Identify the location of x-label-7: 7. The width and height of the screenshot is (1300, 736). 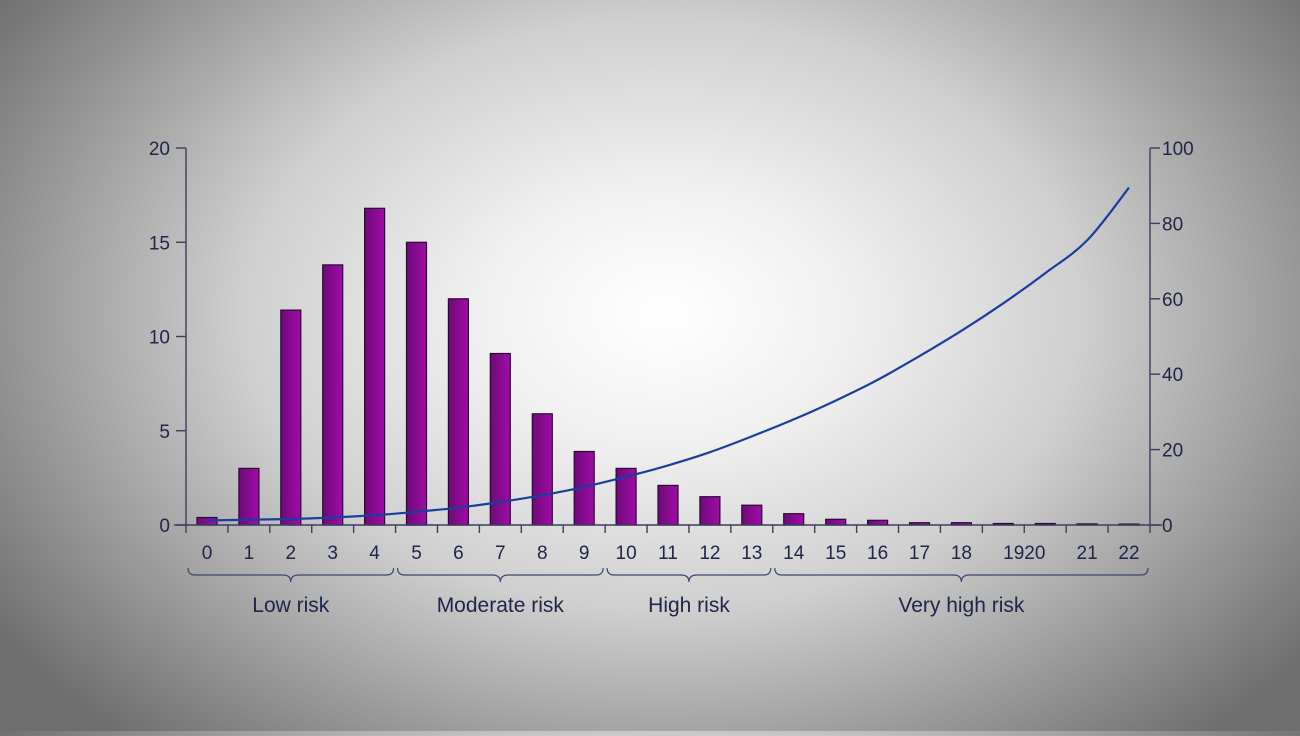
(500, 553).